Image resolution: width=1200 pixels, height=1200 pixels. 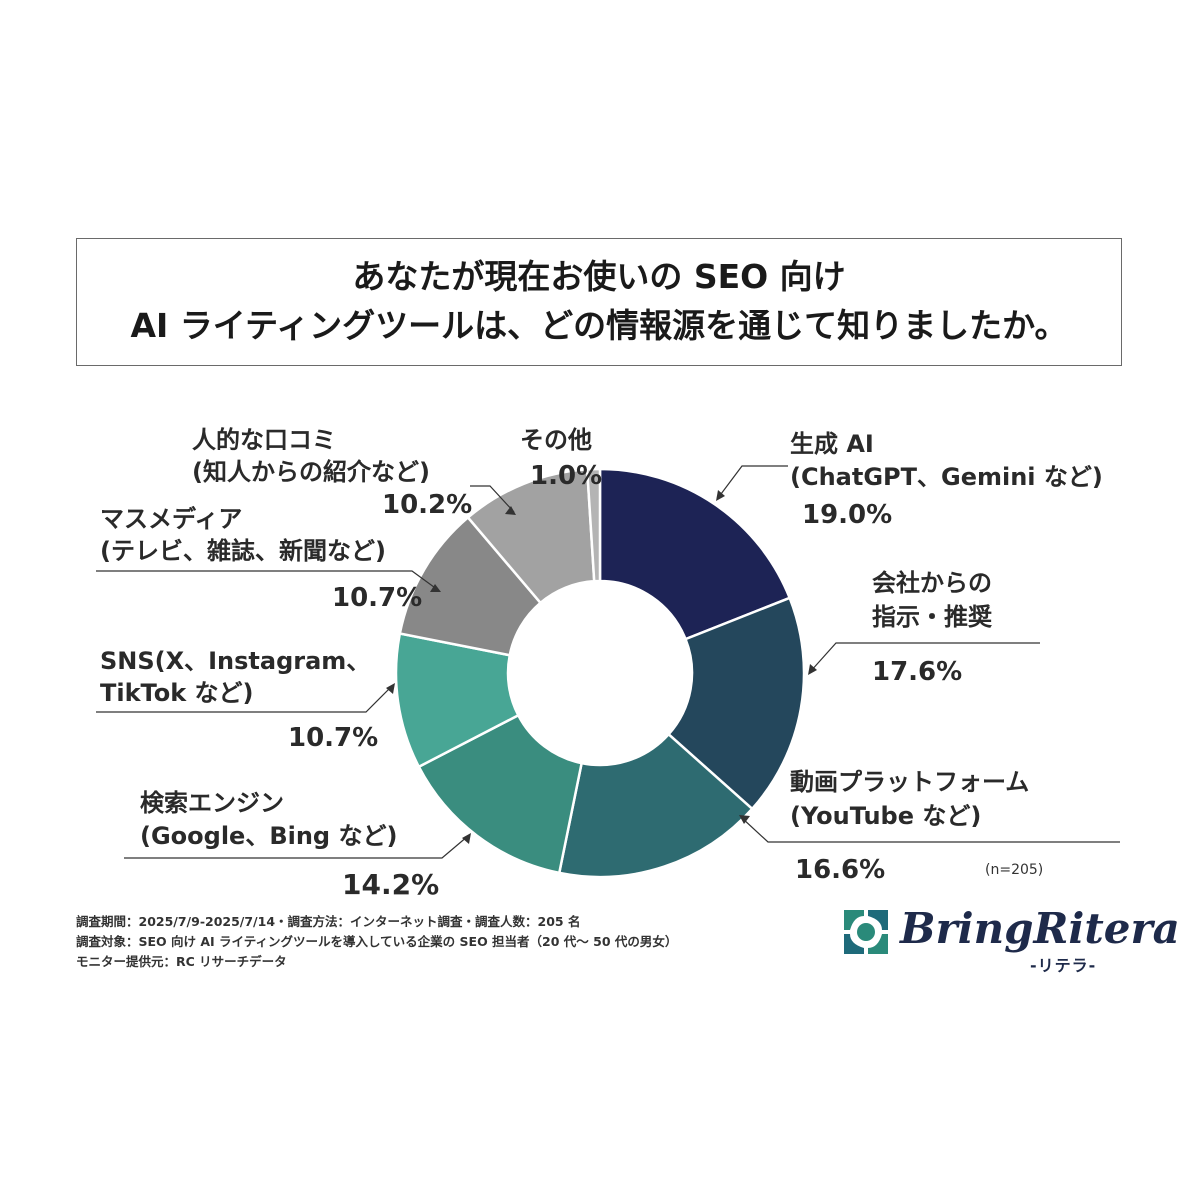 I want to click on leader-arrowheads, so click(x=601, y=667).